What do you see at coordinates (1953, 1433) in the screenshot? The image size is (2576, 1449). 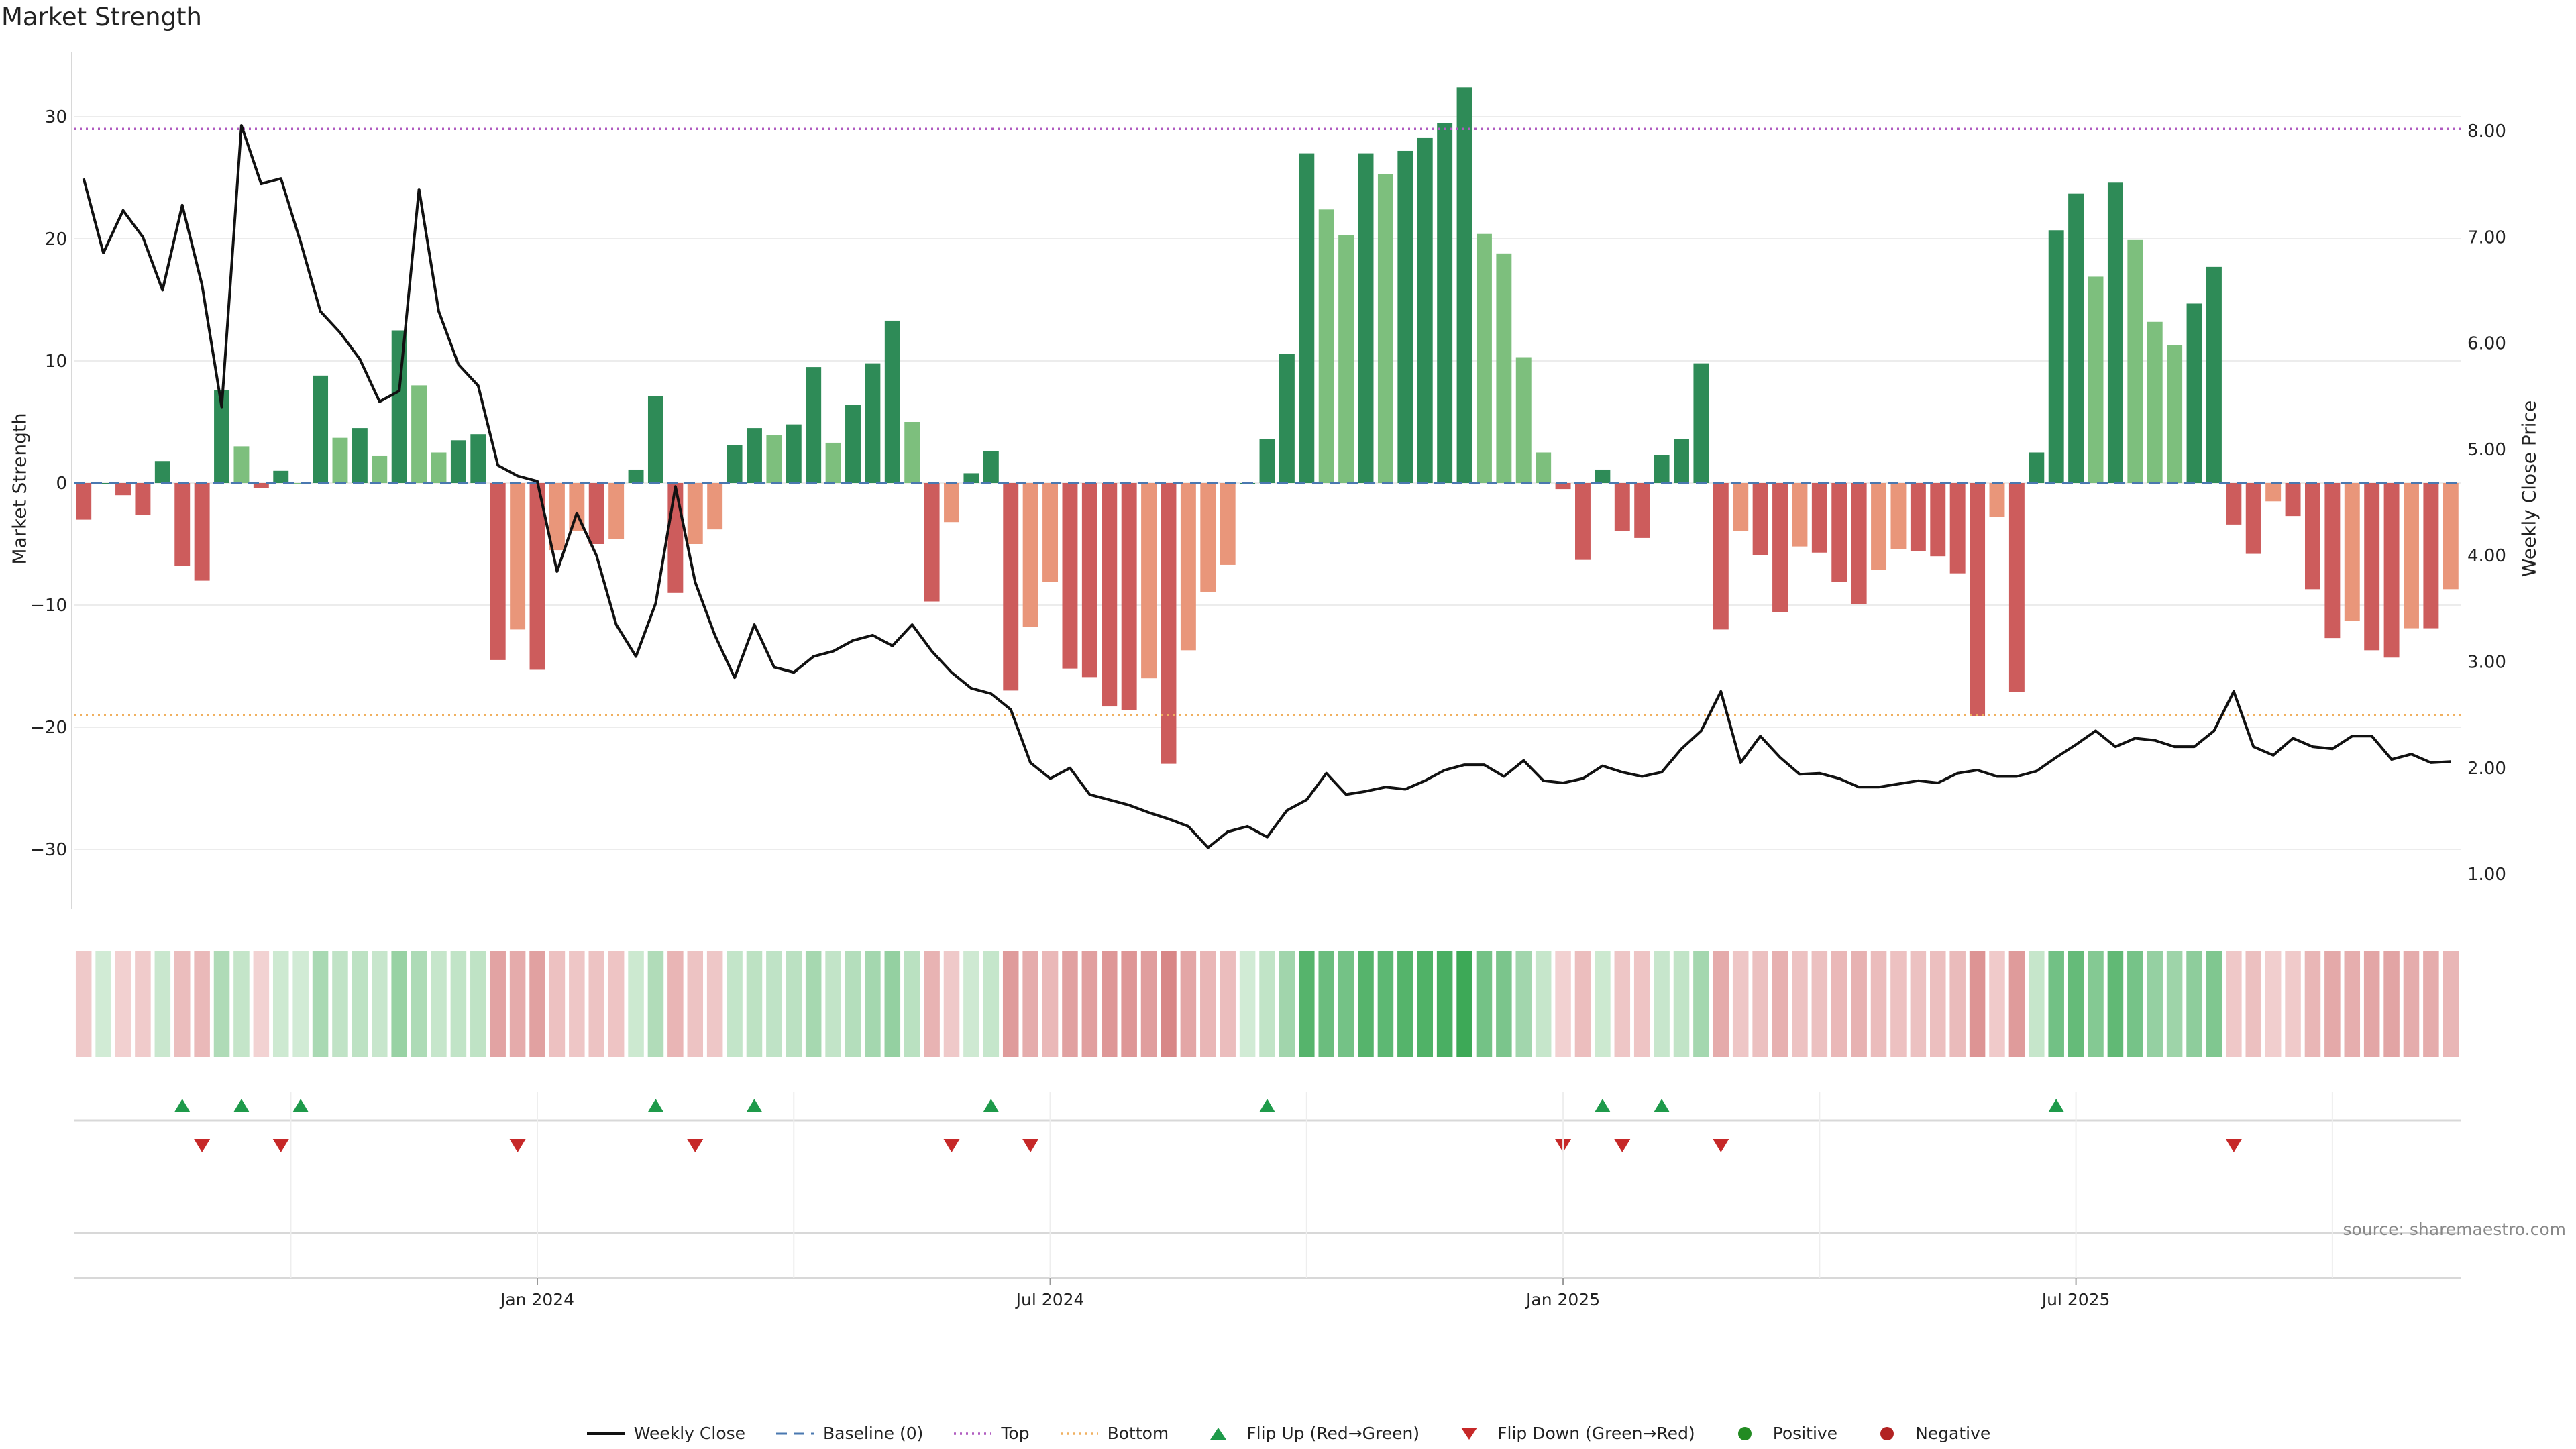 I see `legend-label: Negative` at bounding box center [1953, 1433].